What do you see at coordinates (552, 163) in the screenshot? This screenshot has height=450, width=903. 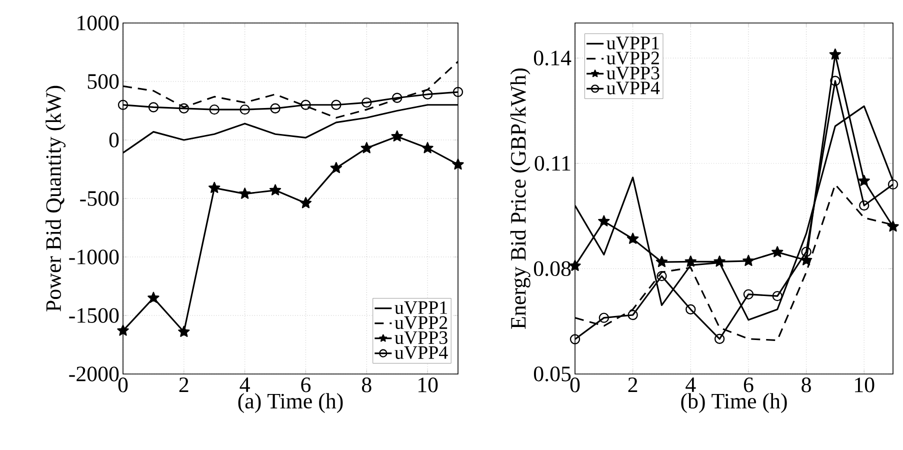 I see `y-tick-label: 0.11` at bounding box center [552, 163].